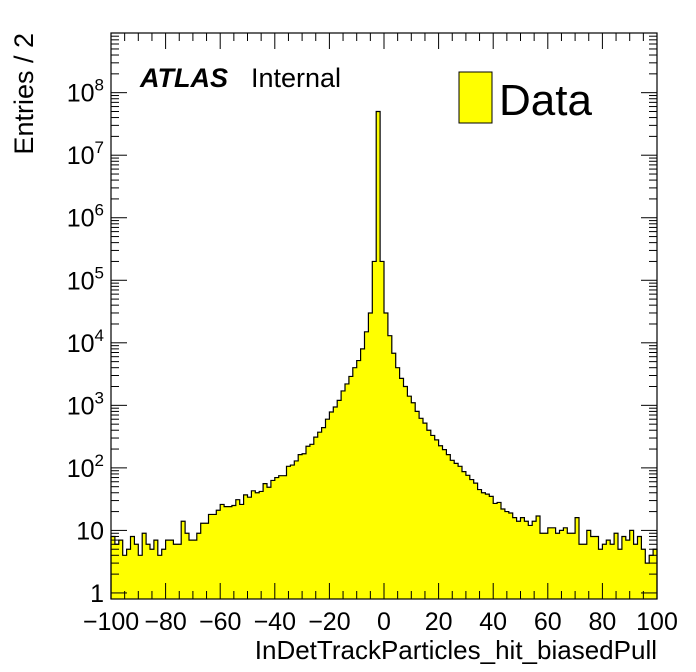 The width and height of the screenshot is (696, 672). What do you see at coordinates (165, 622) in the screenshot?
I see `x-tick-label: −80` at bounding box center [165, 622].